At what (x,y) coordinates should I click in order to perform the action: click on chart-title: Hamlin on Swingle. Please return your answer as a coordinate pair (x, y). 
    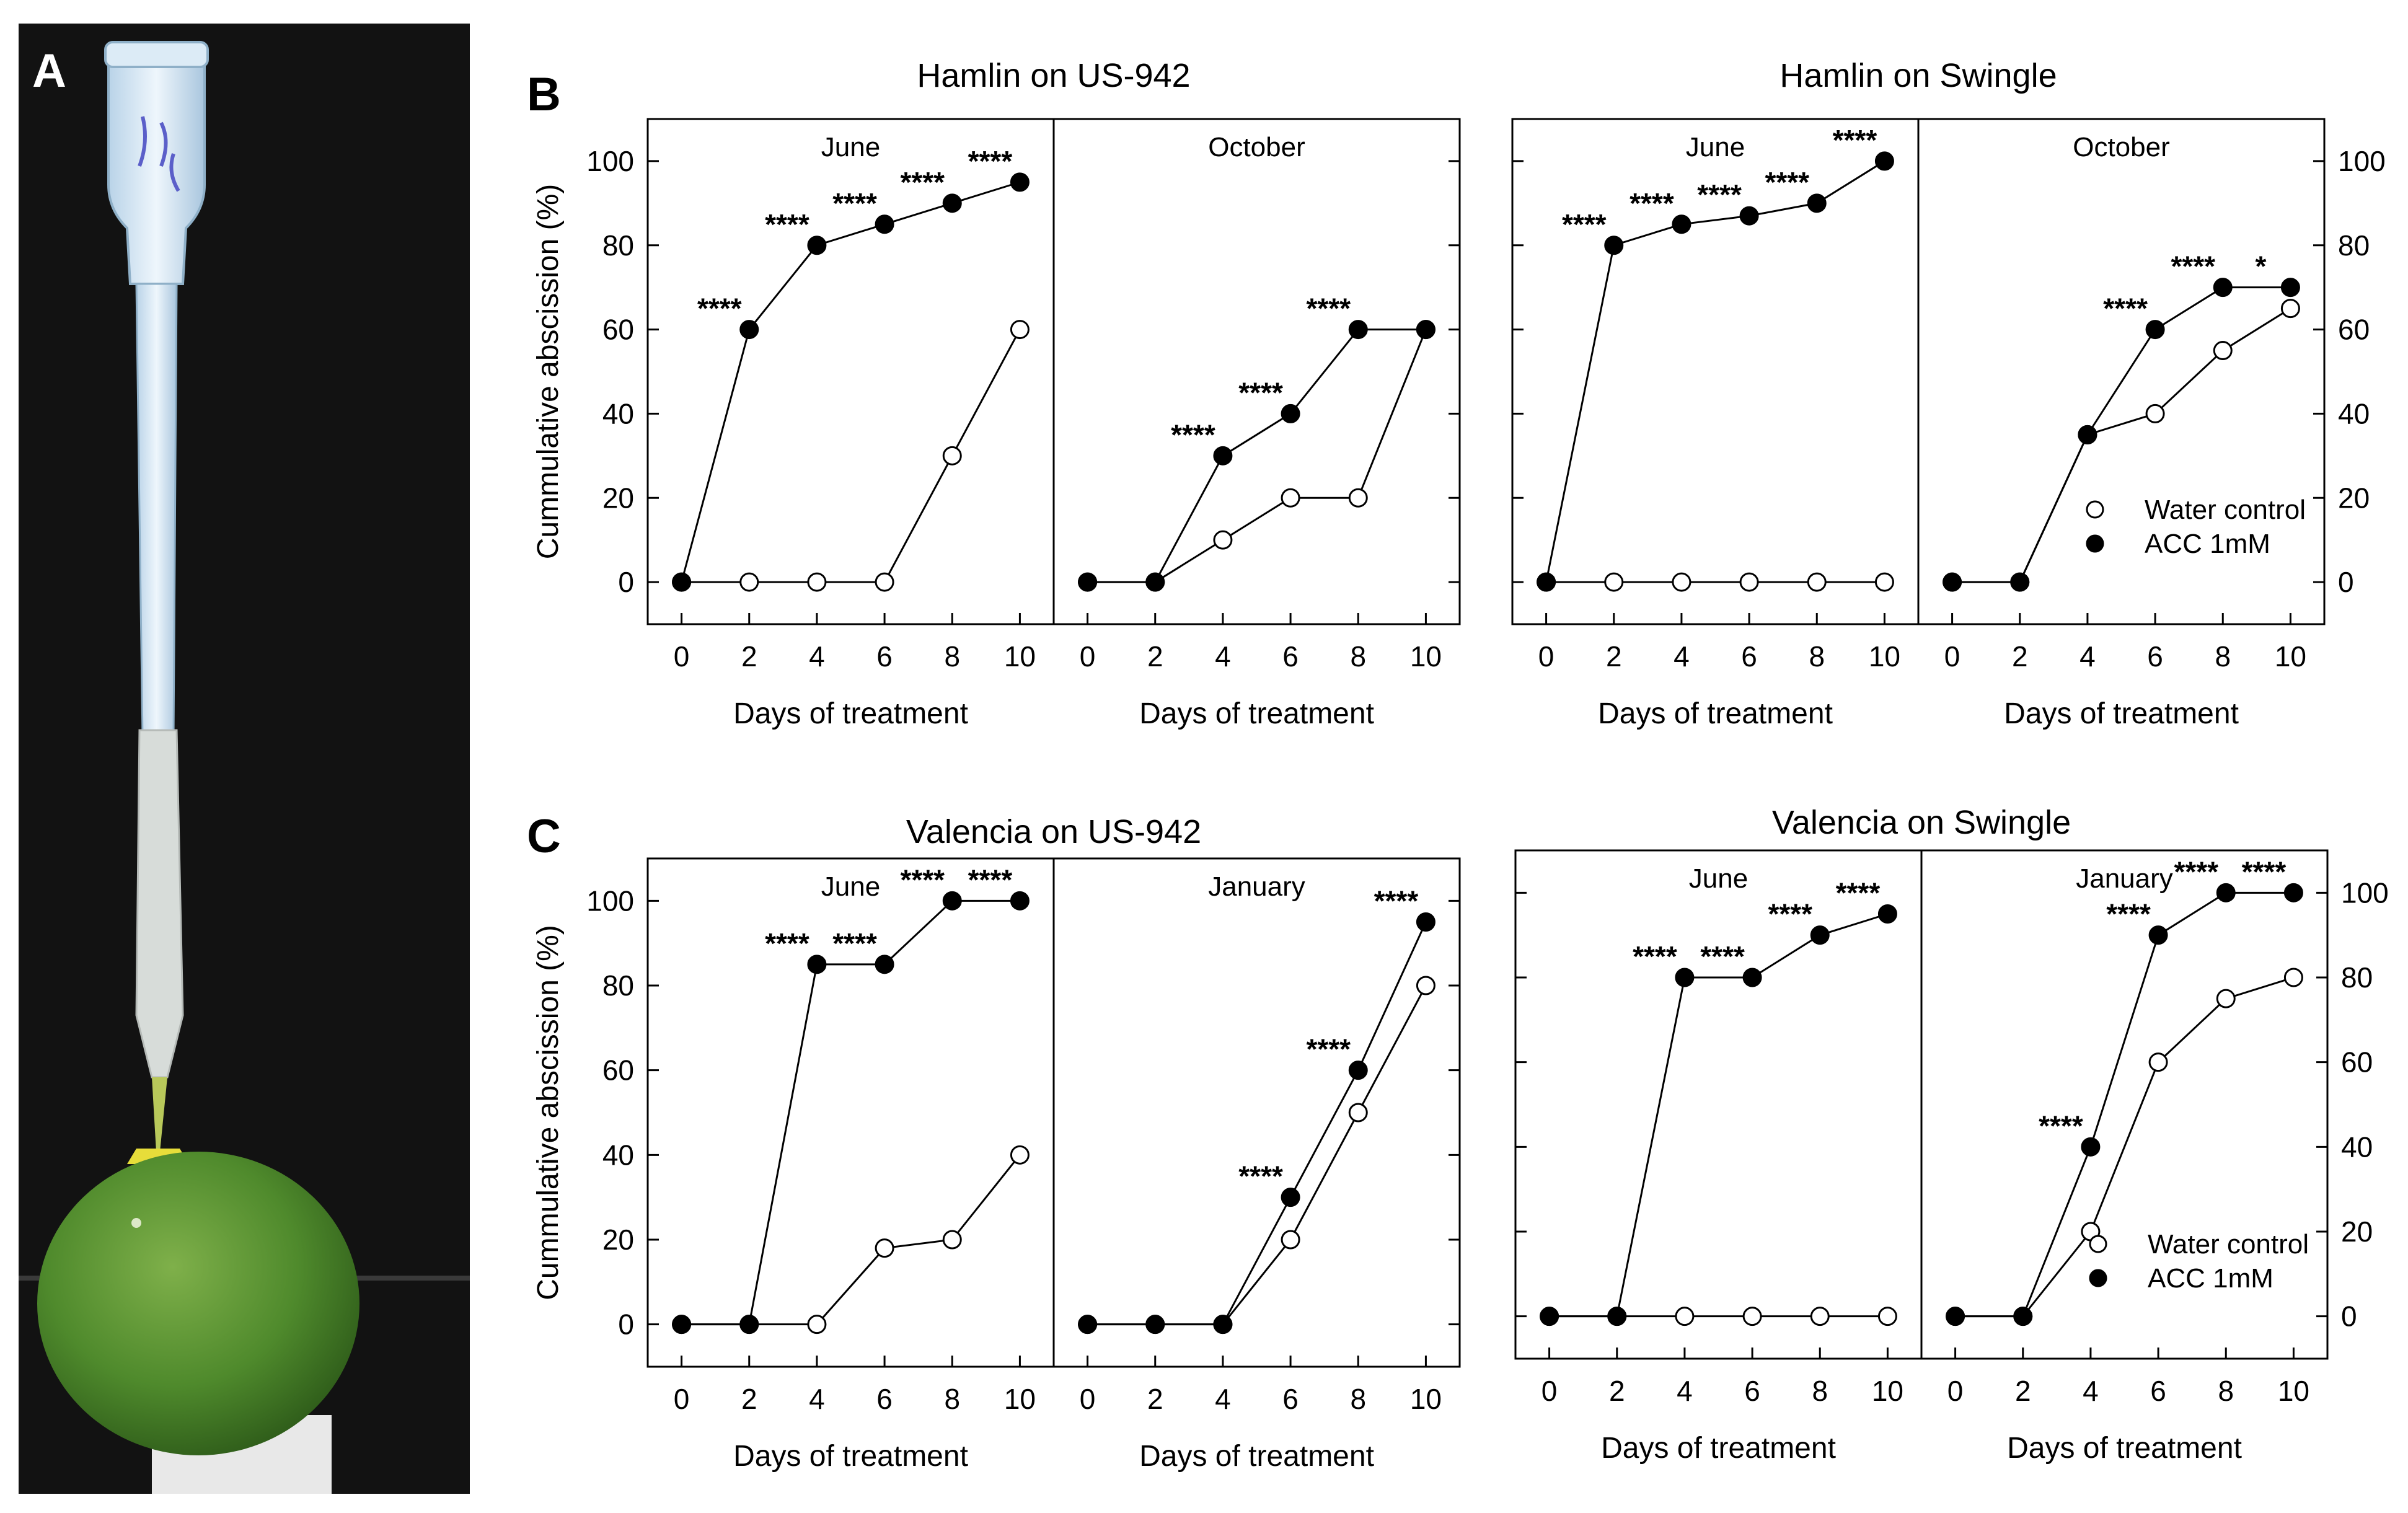
    Looking at the image, I should click on (1918, 76).